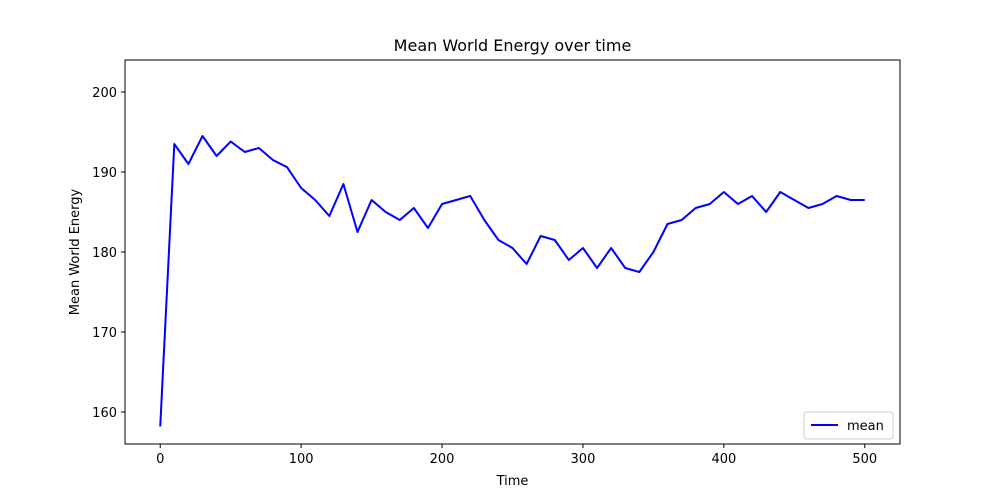  Describe the element at coordinates (583, 459) in the screenshot. I see `x-tick-label: 300` at that location.